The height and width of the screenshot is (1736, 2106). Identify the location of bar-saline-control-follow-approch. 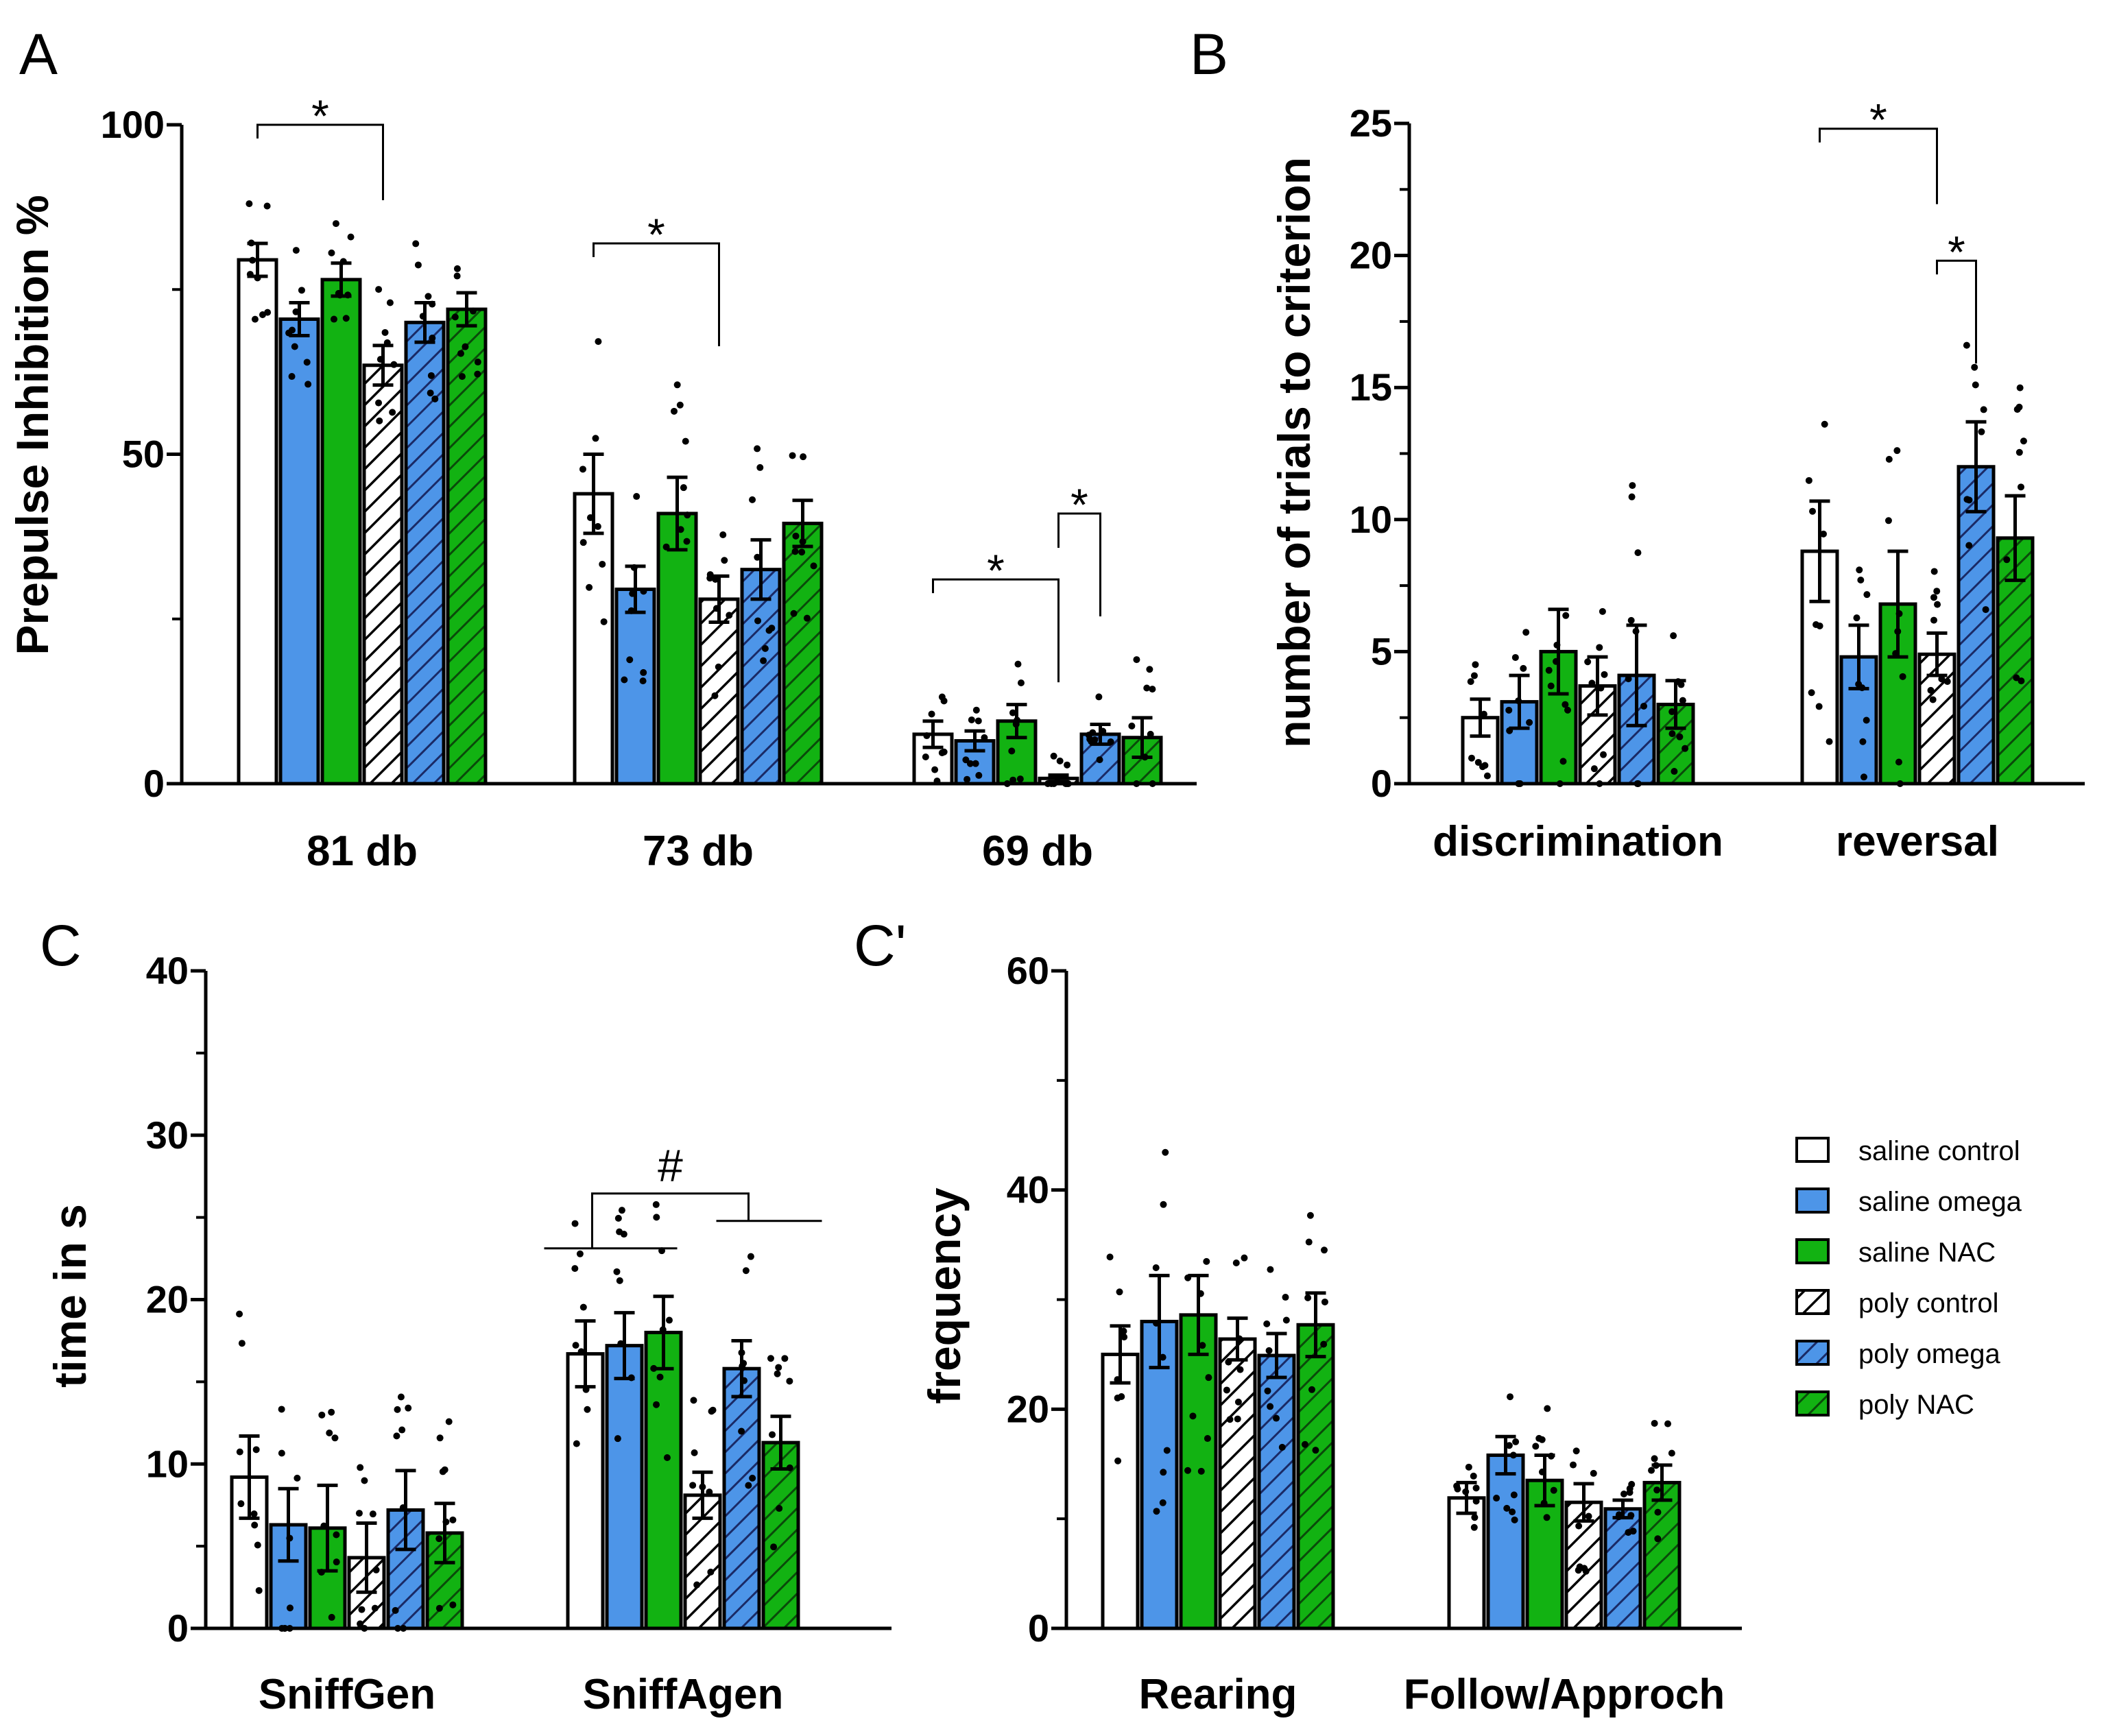
(1466, 1563).